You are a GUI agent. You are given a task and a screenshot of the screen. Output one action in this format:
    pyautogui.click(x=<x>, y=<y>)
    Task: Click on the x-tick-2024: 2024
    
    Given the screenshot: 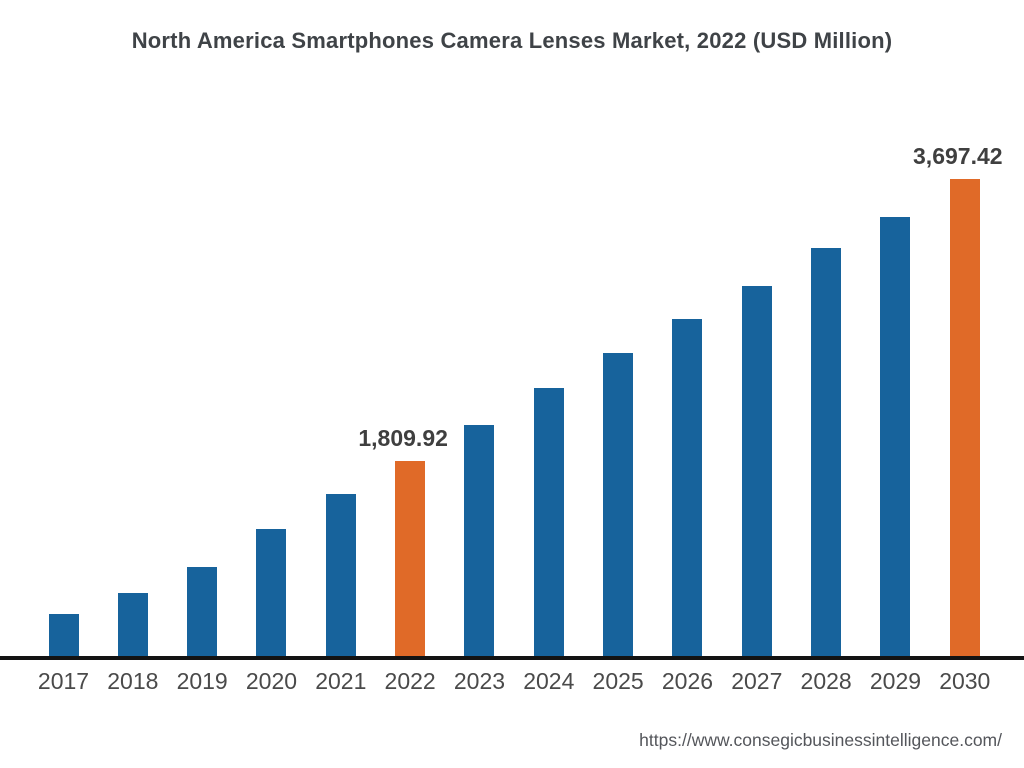 What is the action you would take?
    pyautogui.click(x=549, y=681)
    